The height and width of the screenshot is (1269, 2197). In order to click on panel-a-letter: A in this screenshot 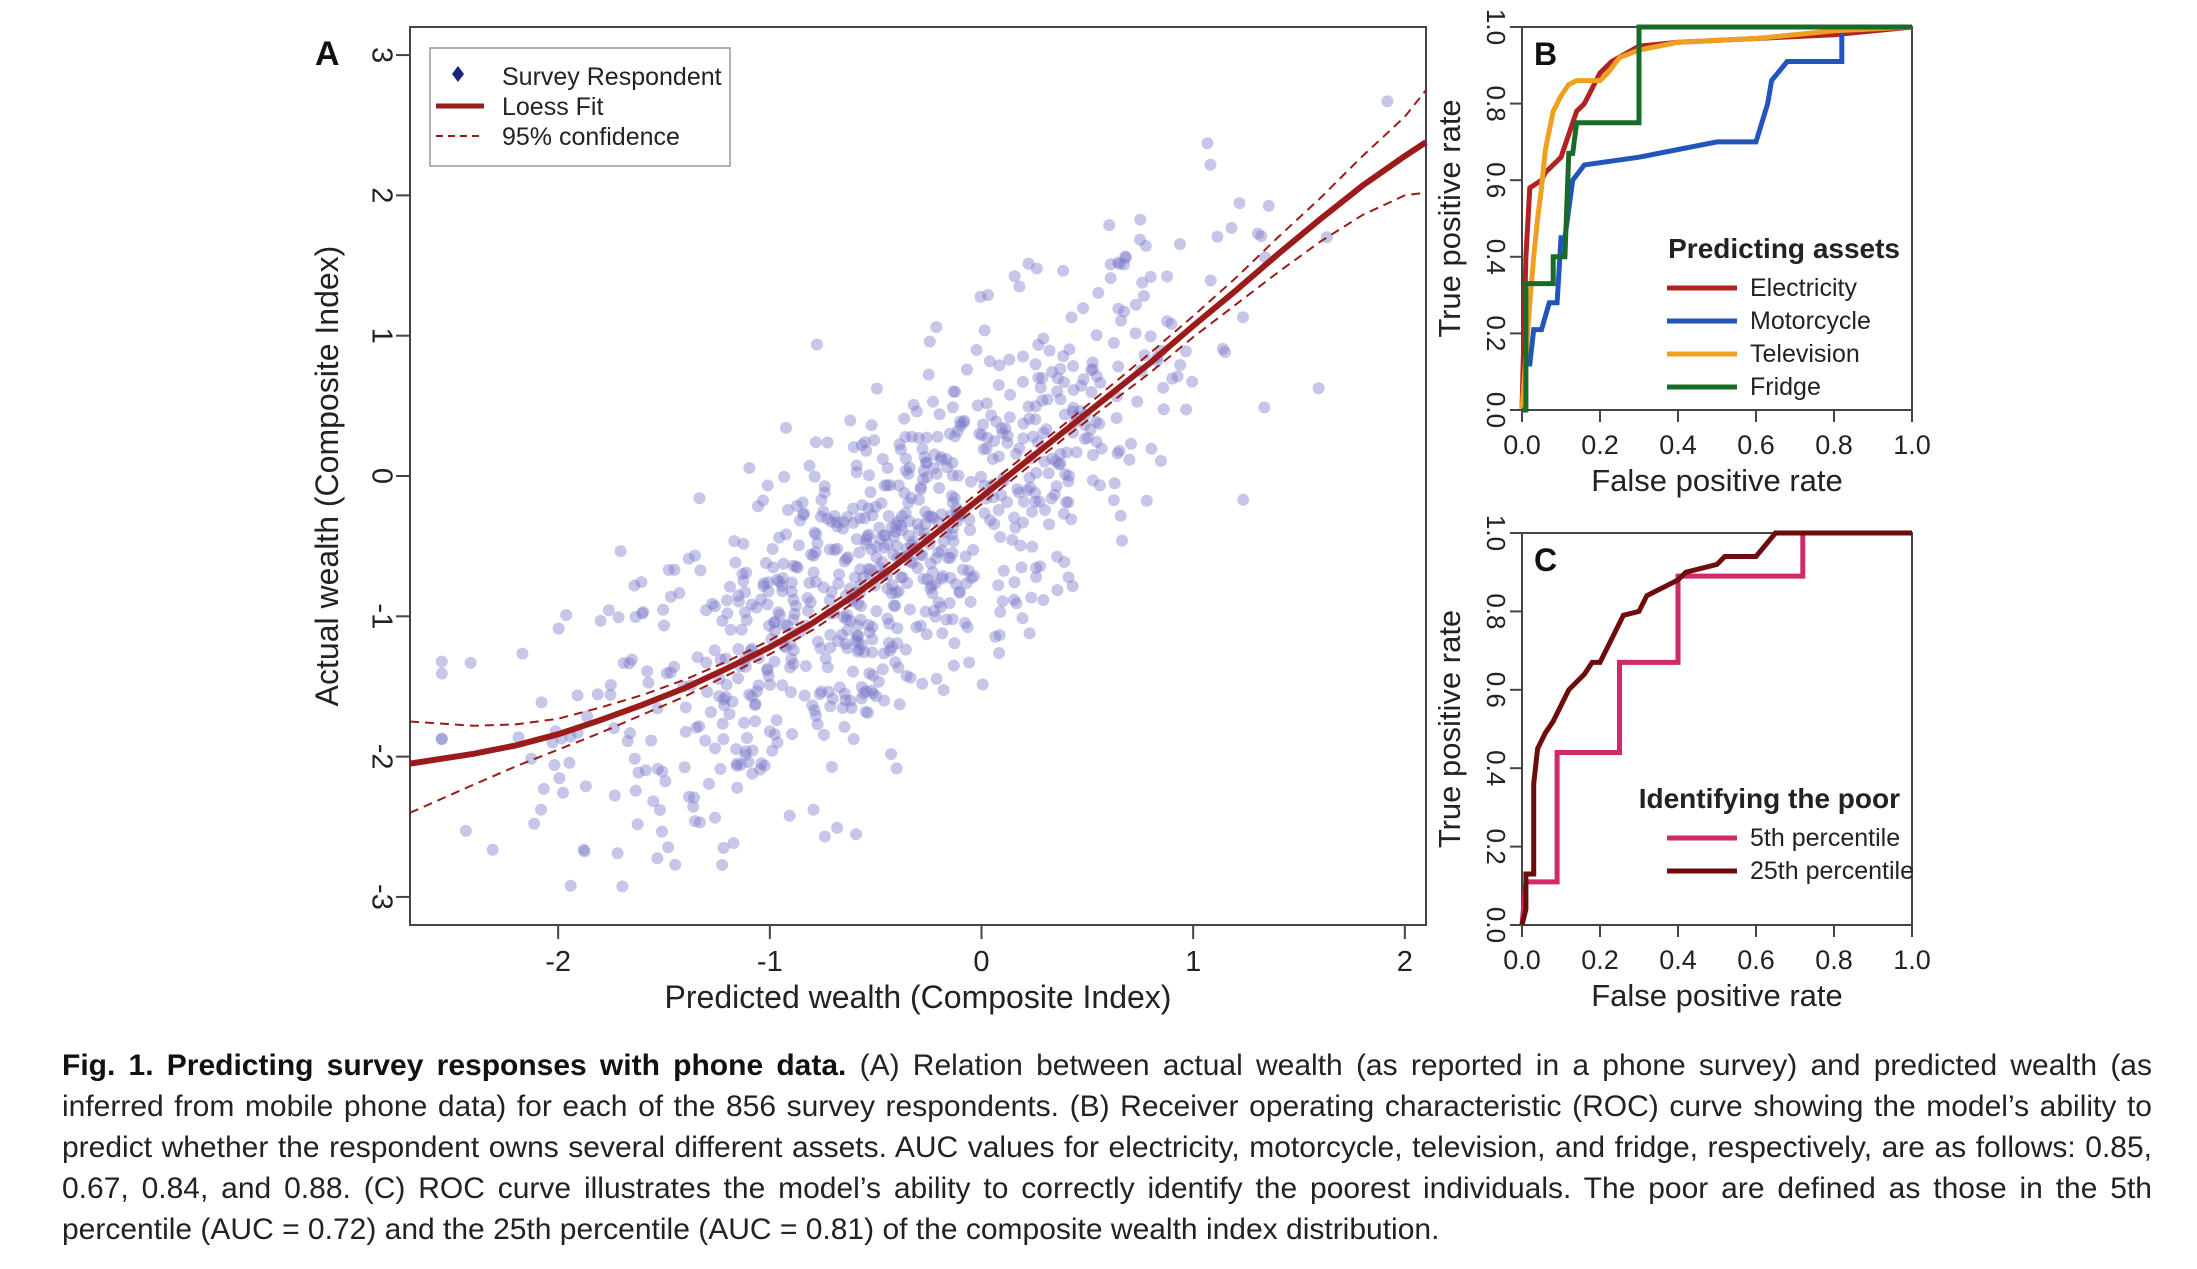, I will do `click(327, 54)`.